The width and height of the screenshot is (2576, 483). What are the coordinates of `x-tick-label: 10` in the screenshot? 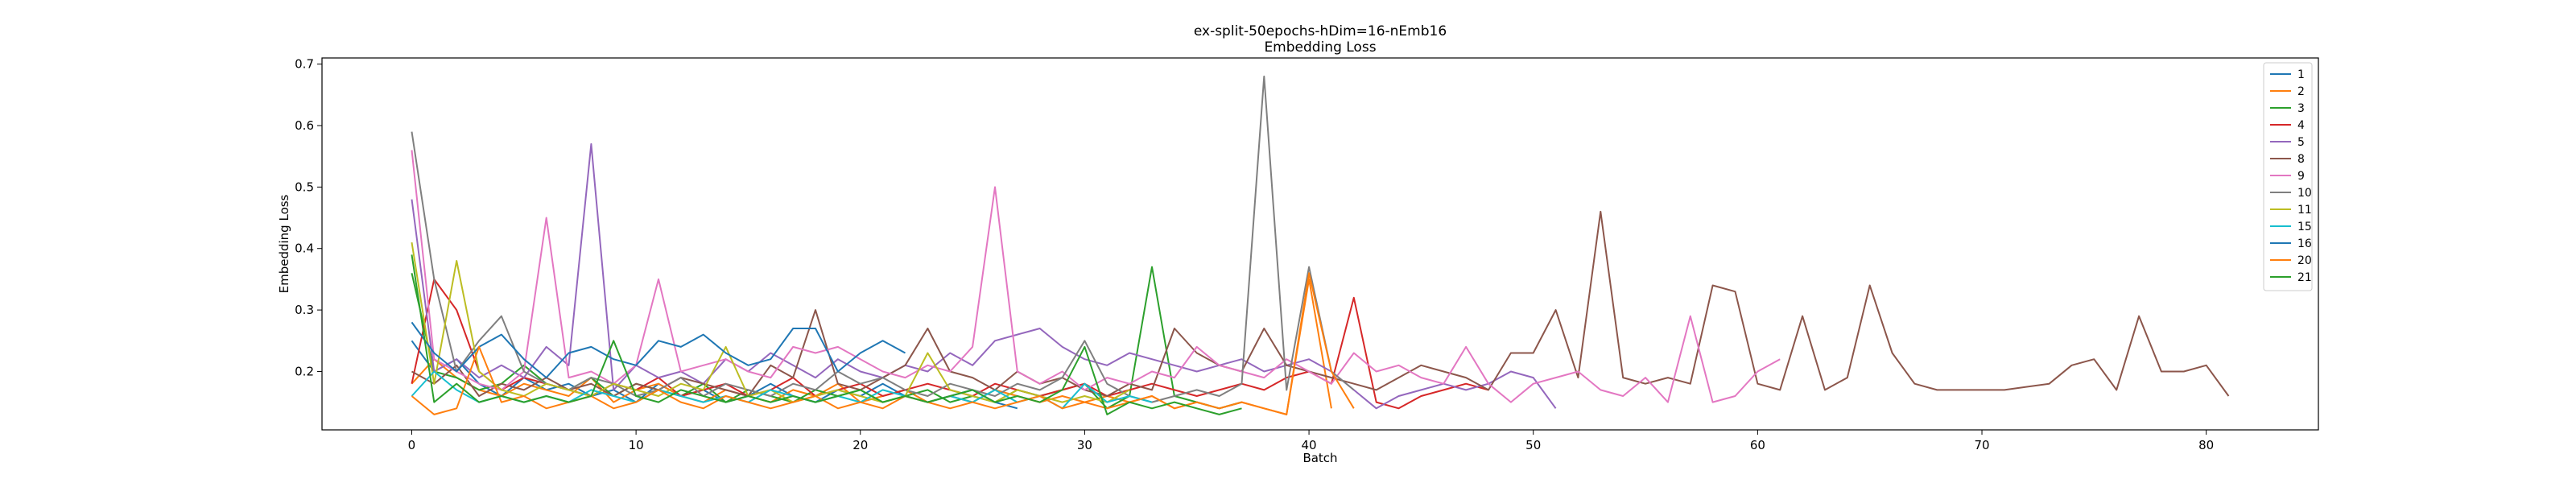 It's located at (636, 445).